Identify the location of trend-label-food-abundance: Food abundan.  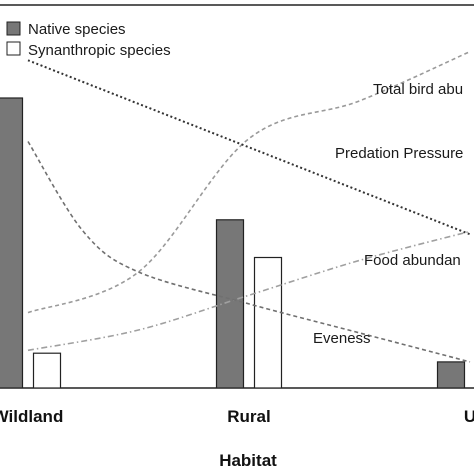
(412, 260).